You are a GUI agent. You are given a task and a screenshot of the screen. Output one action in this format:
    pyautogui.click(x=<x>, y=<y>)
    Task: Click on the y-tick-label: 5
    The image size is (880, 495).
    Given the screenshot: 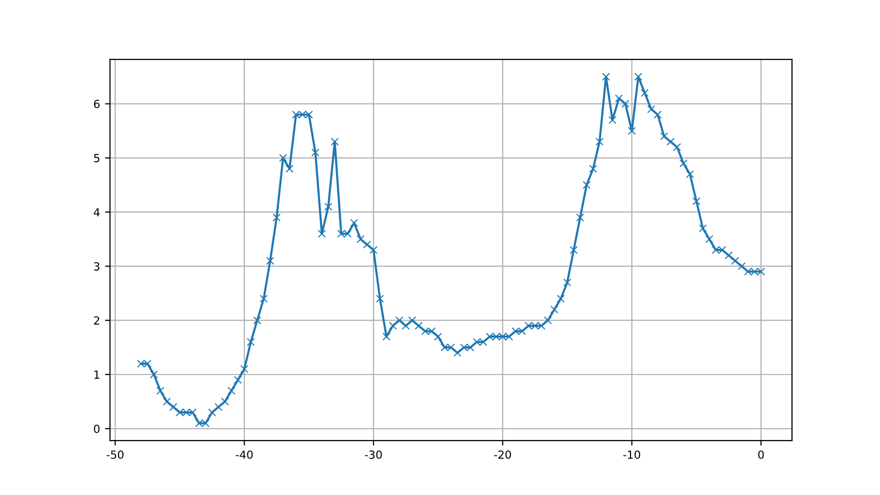 What is the action you would take?
    pyautogui.click(x=97, y=158)
    